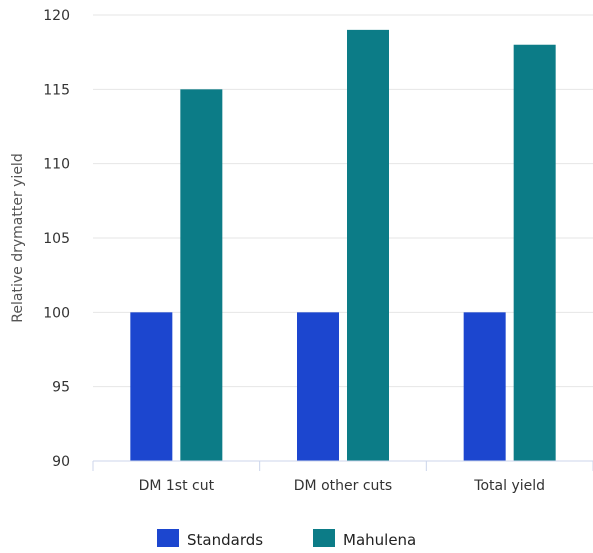 The width and height of the screenshot is (593, 553). What do you see at coordinates (168, 538) in the screenshot?
I see `legend-swatch-standards` at bounding box center [168, 538].